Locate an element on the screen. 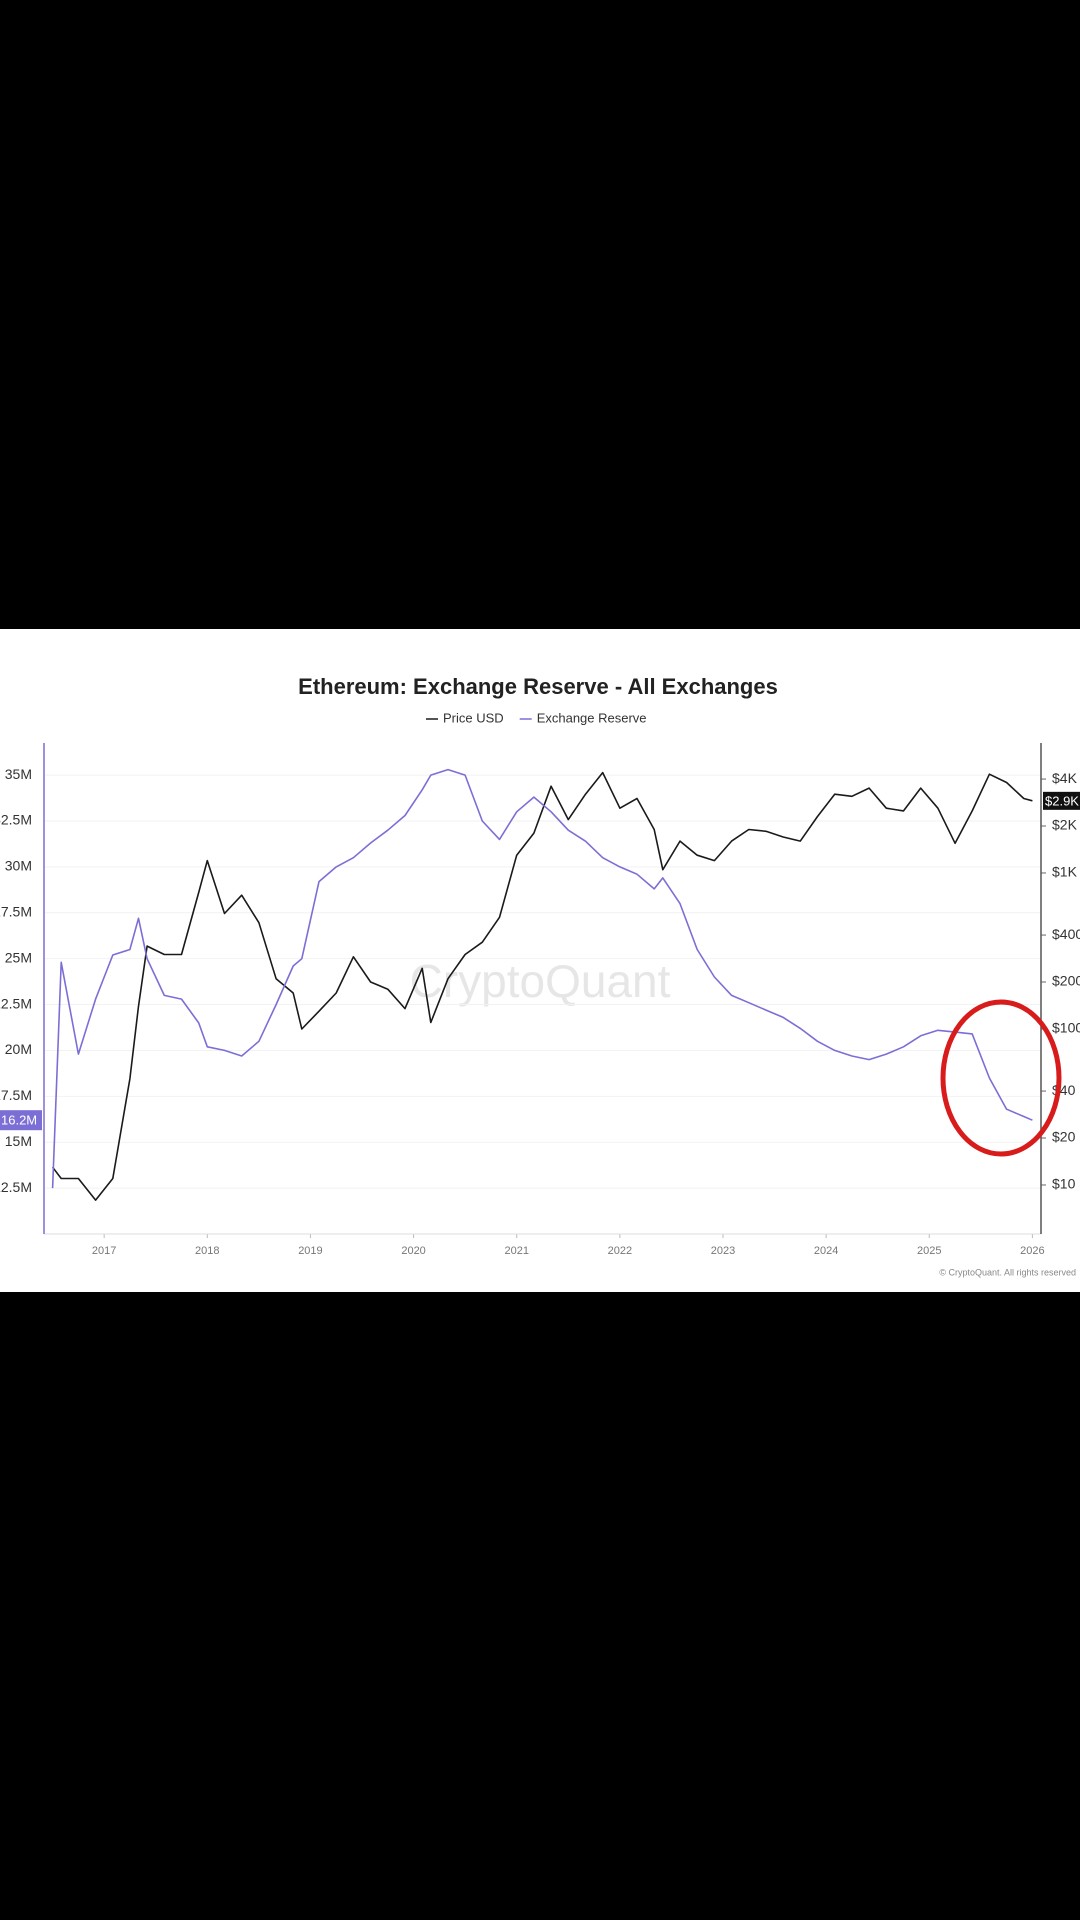 The width and height of the screenshot is (1080, 1920). legend-label: Price USD is located at coordinates (473, 717).